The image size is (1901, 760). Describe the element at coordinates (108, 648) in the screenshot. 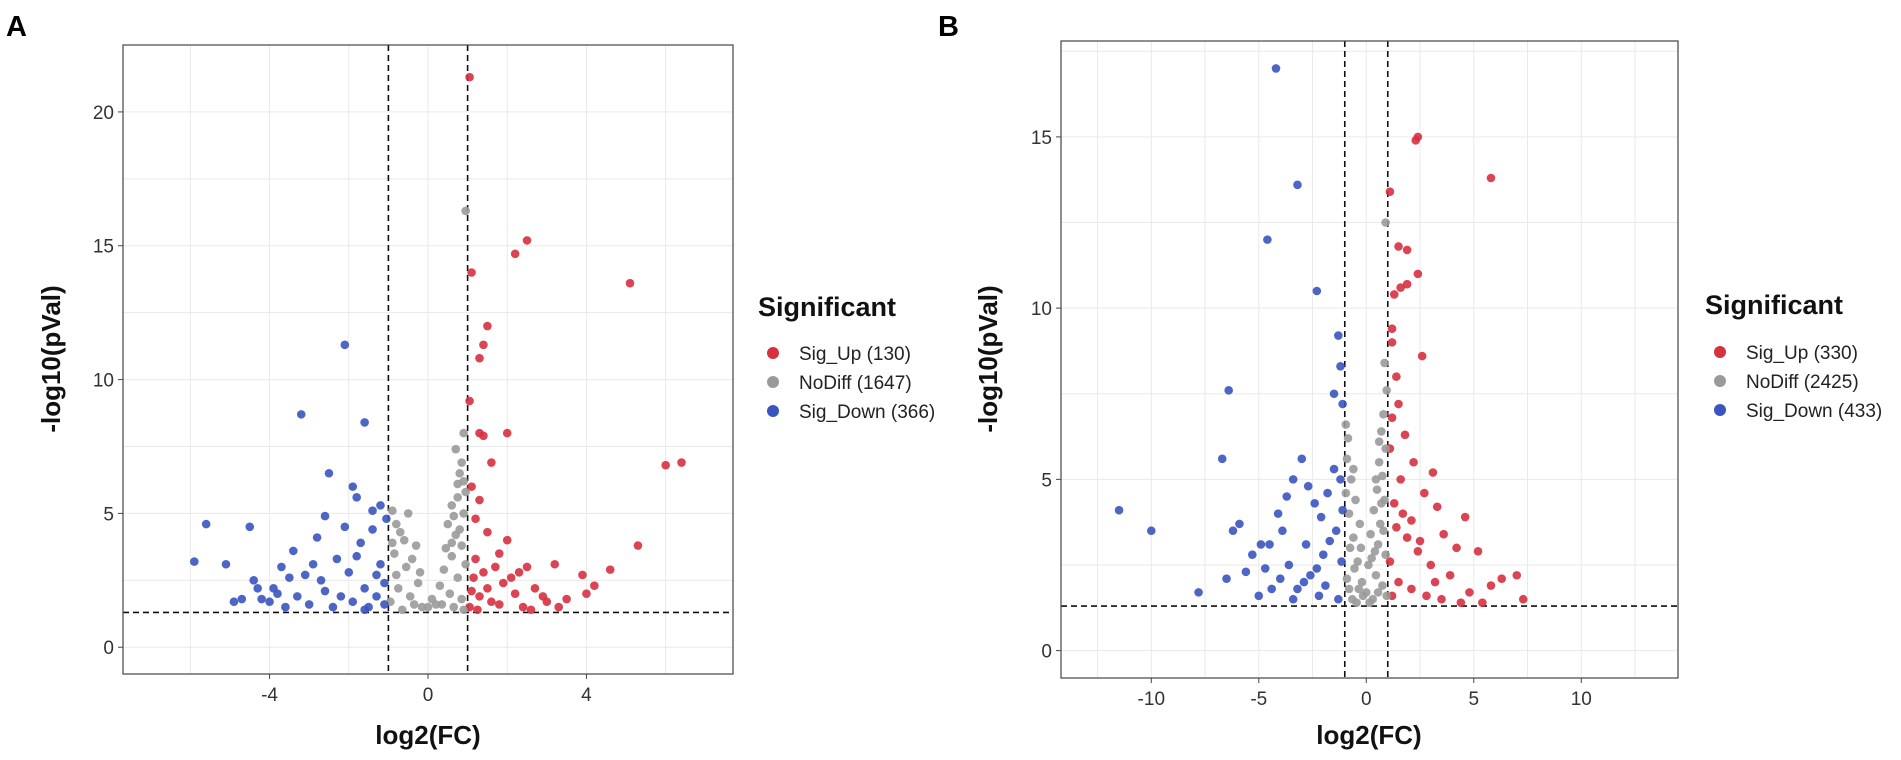

I see `panel-a-y-tick-label: 0` at that location.